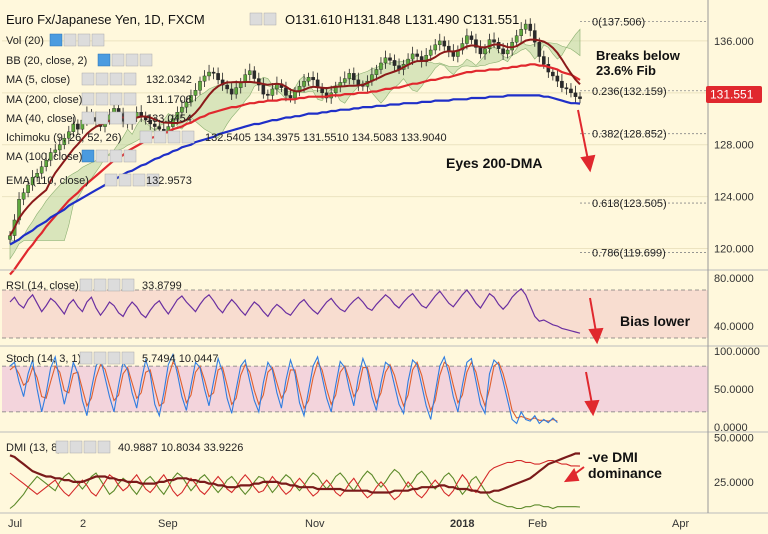 The height and width of the screenshot is (534, 768). I want to click on dmi-adx-line, so click(294, 473).